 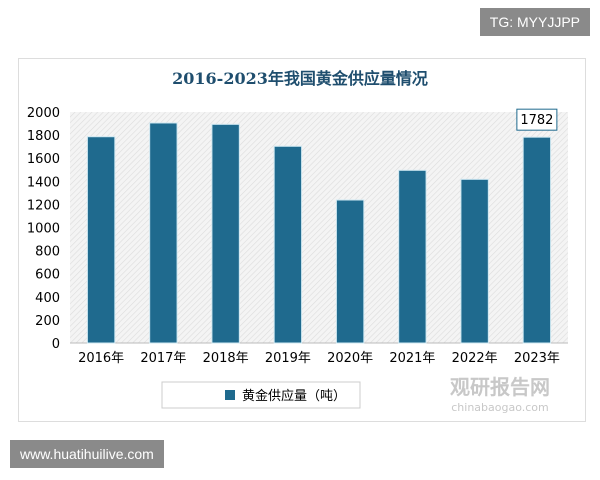 I want to click on x-tick-label: 2020年, so click(x=350, y=358).